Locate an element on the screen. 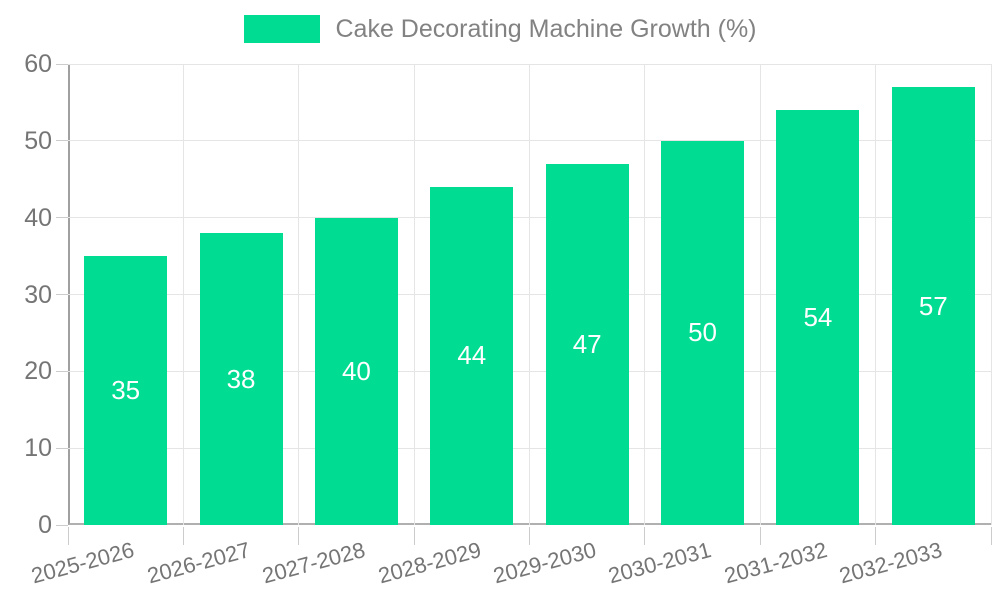 This screenshot has width=1000, height=600. x-axis-label: 2028-2029 is located at coordinates (429, 563).